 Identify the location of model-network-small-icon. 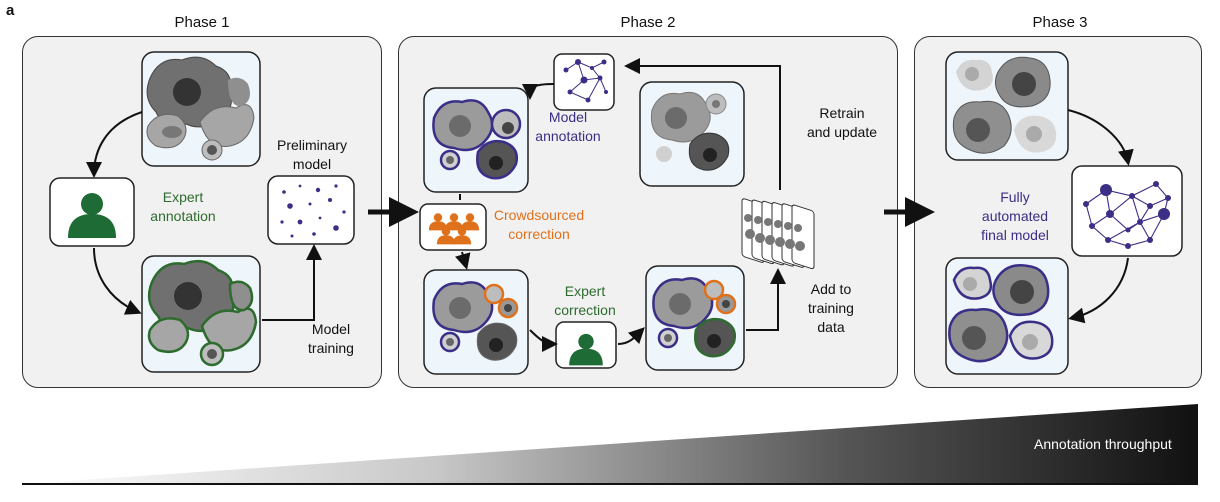
(584, 82).